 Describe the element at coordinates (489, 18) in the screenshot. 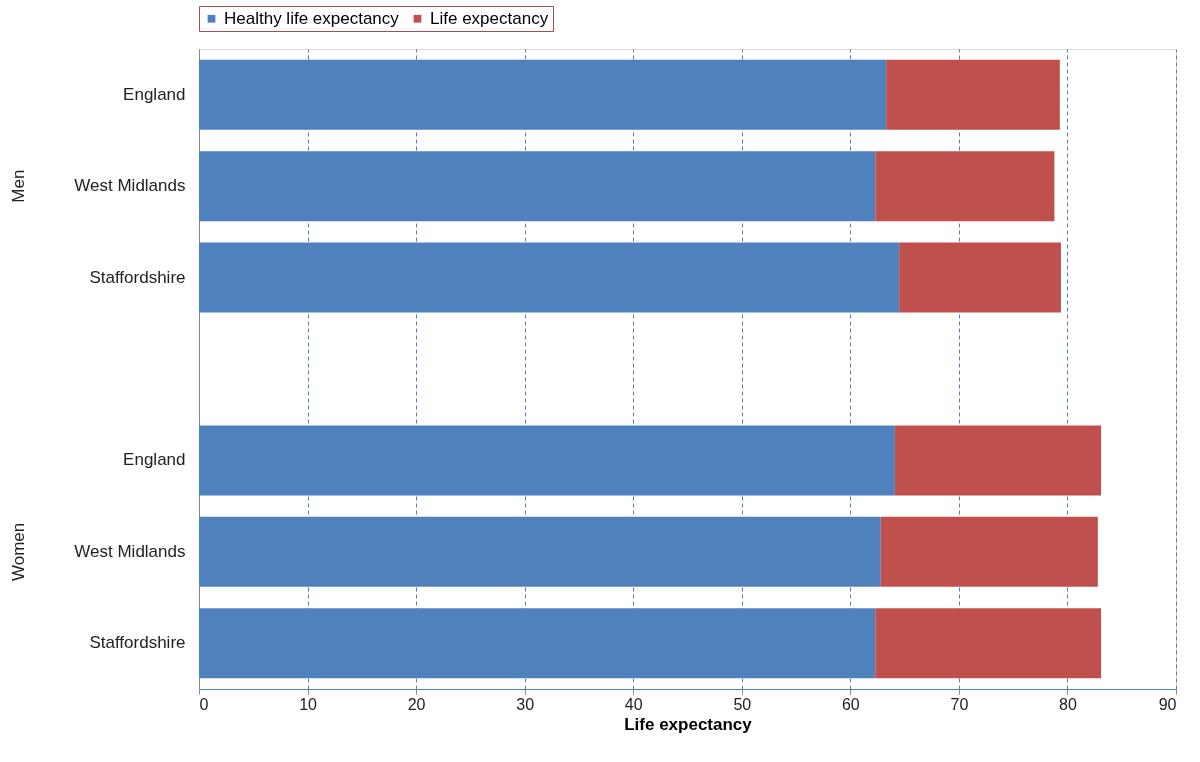

I see `legend-label: Life expectancy` at that location.